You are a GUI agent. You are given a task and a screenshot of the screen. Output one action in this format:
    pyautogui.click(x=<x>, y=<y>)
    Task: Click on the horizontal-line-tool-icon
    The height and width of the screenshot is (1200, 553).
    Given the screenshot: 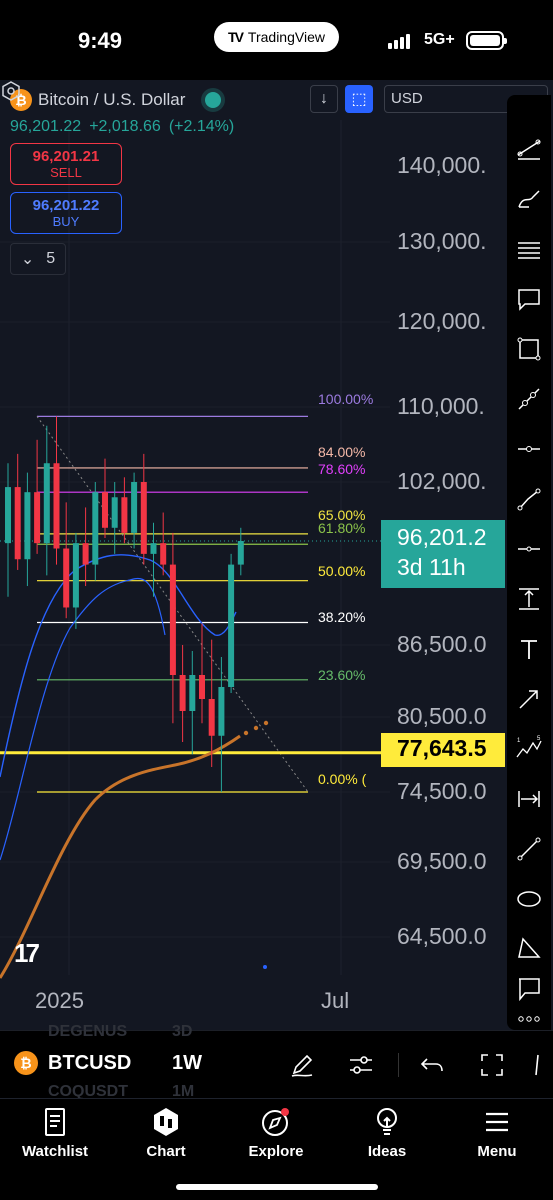 What is the action you would take?
    pyautogui.click(x=529, y=549)
    